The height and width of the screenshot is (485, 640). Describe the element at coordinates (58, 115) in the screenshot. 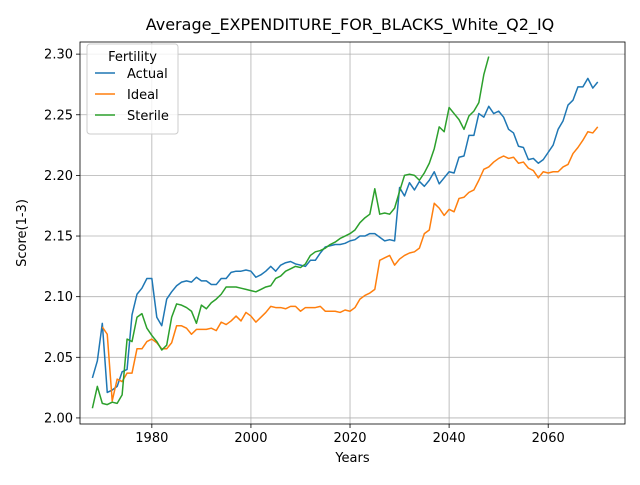

I see `y-tick-label: 2.25` at that location.